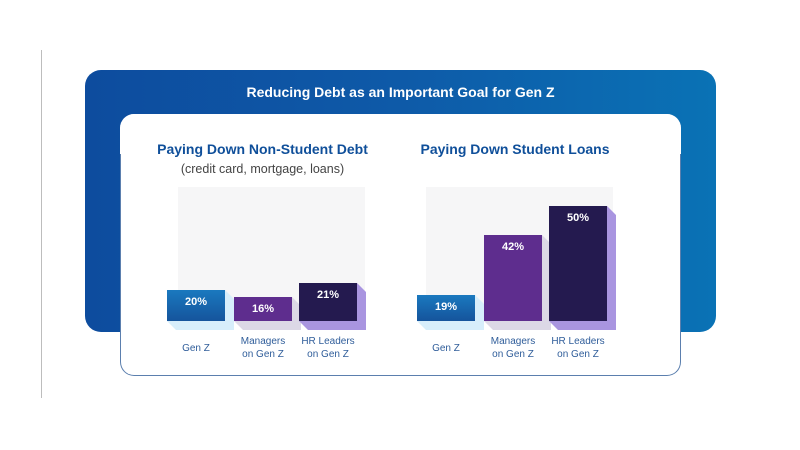 The width and height of the screenshot is (800, 450). Describe the element at coordinates (513, 247) in the screenshot. I see `data-label: 42%` at that location.